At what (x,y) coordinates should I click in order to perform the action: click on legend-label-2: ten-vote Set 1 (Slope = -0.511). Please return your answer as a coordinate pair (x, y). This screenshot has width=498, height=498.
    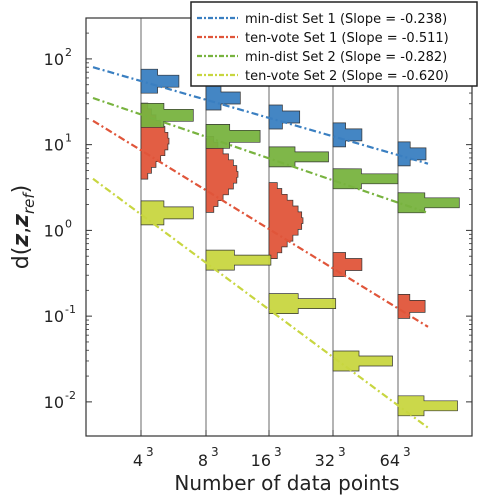
    Looking at the image, I should click on (347, 38).